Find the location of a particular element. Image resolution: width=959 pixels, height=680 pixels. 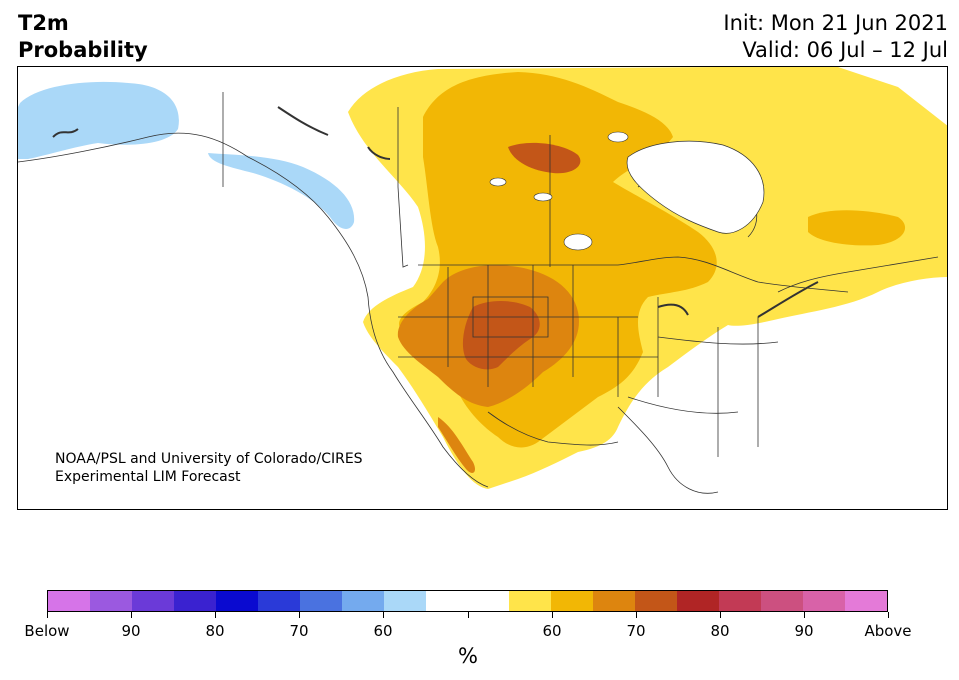

colorbar-unit: % is located at coordinates (468, 656).